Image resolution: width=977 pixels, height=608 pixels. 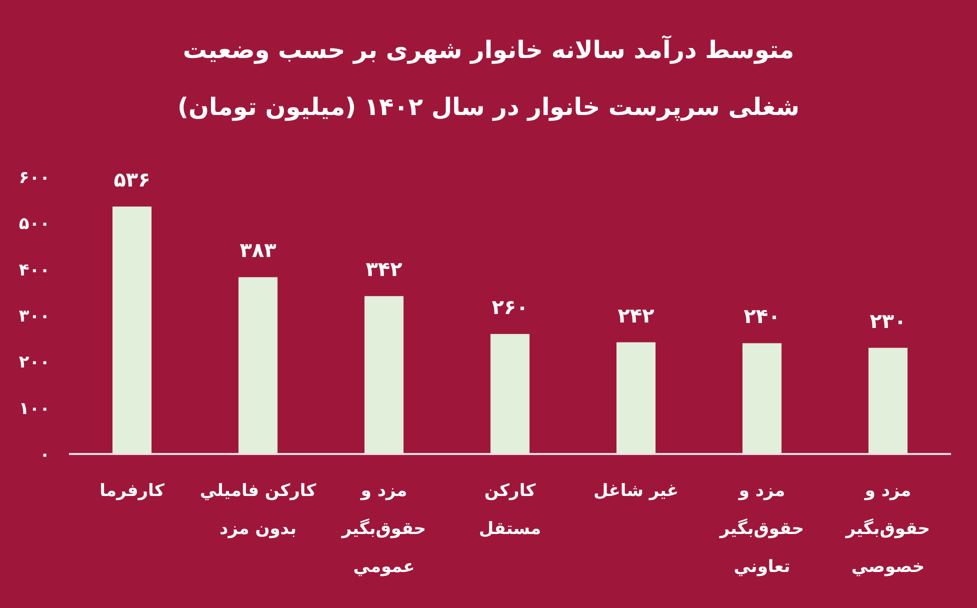 I want to click on y-tick-label: ۲۰۰, so click(x=34, y=362).